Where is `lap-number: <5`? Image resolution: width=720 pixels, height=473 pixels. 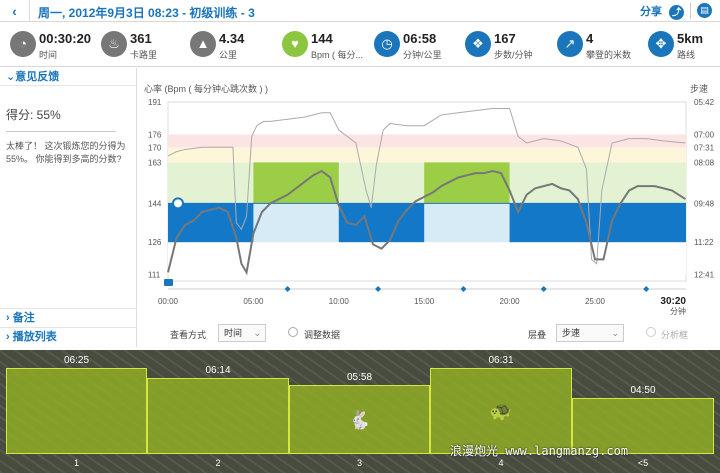
lap-number: <5 is located at coordinates (643, 463).